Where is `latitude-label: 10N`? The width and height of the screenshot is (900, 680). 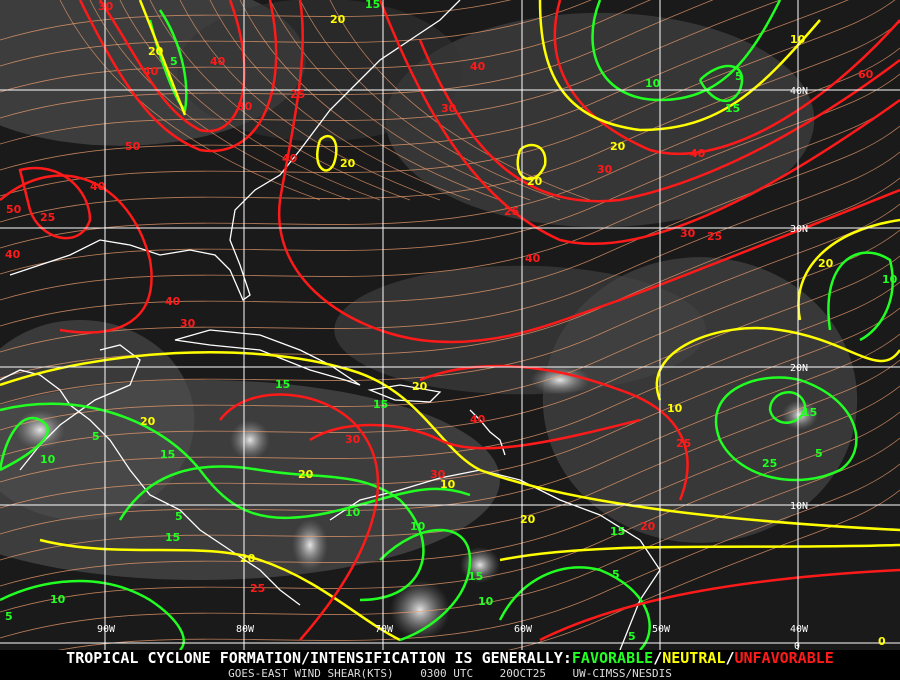
latitude-label: 10N is located at coordinates (799, 506).